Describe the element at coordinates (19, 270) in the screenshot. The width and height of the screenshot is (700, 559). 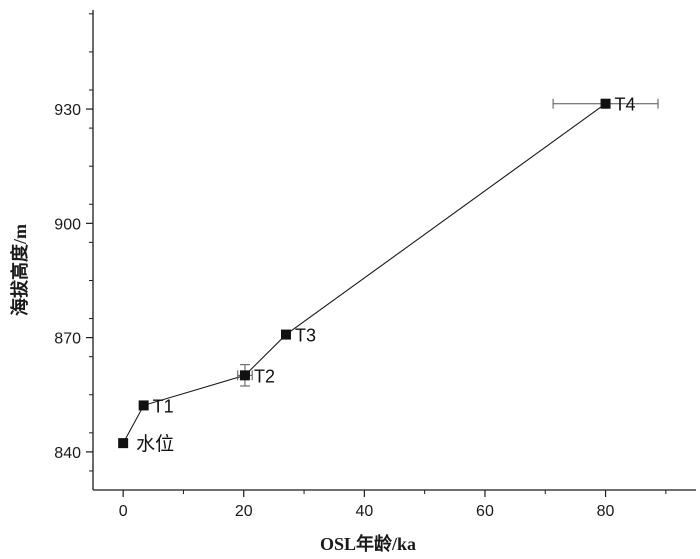
I see `y-axis-title: 海拔高度/m` at that location.